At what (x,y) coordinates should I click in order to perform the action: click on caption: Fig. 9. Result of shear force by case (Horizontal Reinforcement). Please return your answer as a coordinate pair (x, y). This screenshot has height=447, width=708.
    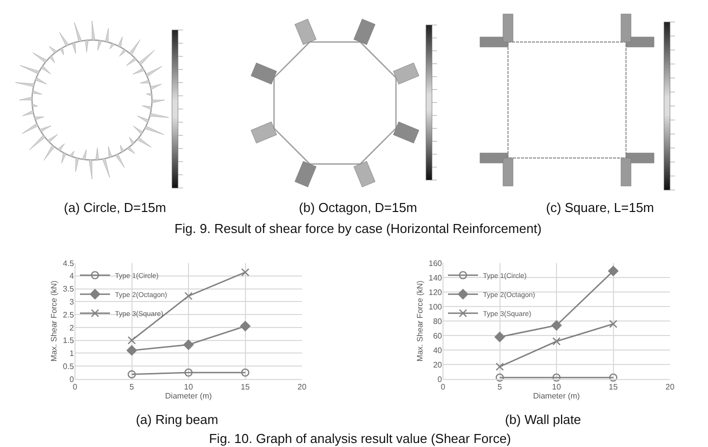
    Looking at the image, I should click on (358, 228).